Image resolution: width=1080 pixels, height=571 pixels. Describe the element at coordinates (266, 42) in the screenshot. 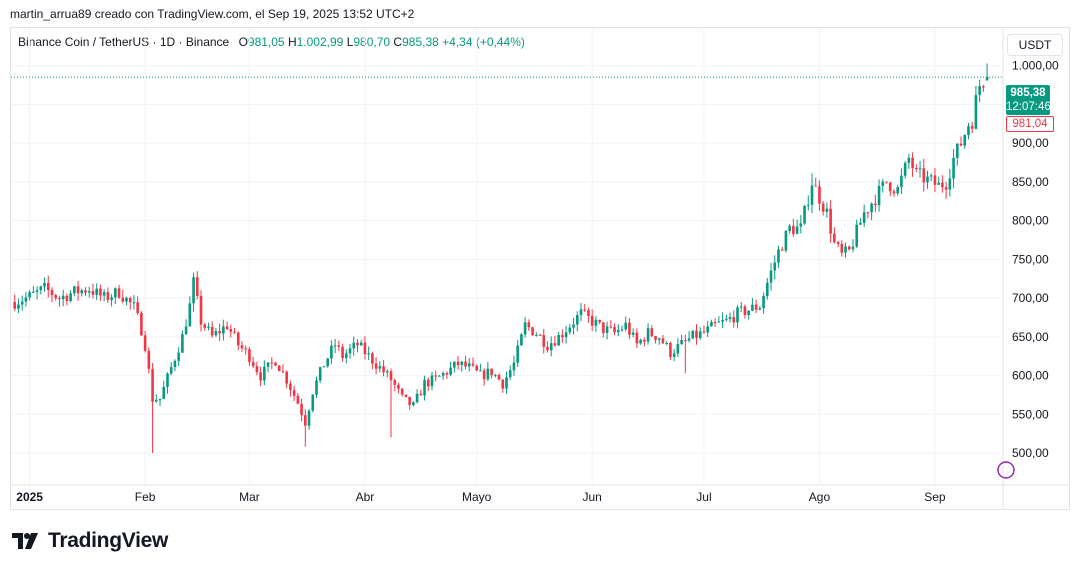

I see `open-value: 981,05` at that location.